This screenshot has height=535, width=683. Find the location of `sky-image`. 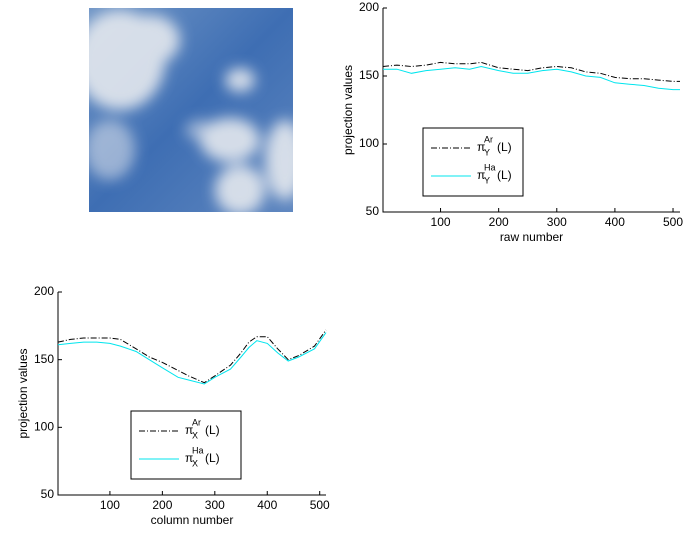

sky-image is located at coordinates (191, 110).